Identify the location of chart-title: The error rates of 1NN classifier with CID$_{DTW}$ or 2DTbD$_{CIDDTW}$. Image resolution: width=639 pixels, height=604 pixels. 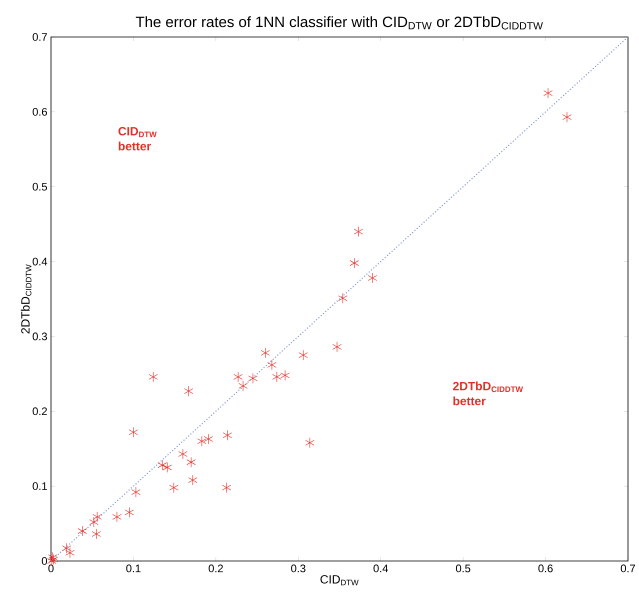
(339, 23).